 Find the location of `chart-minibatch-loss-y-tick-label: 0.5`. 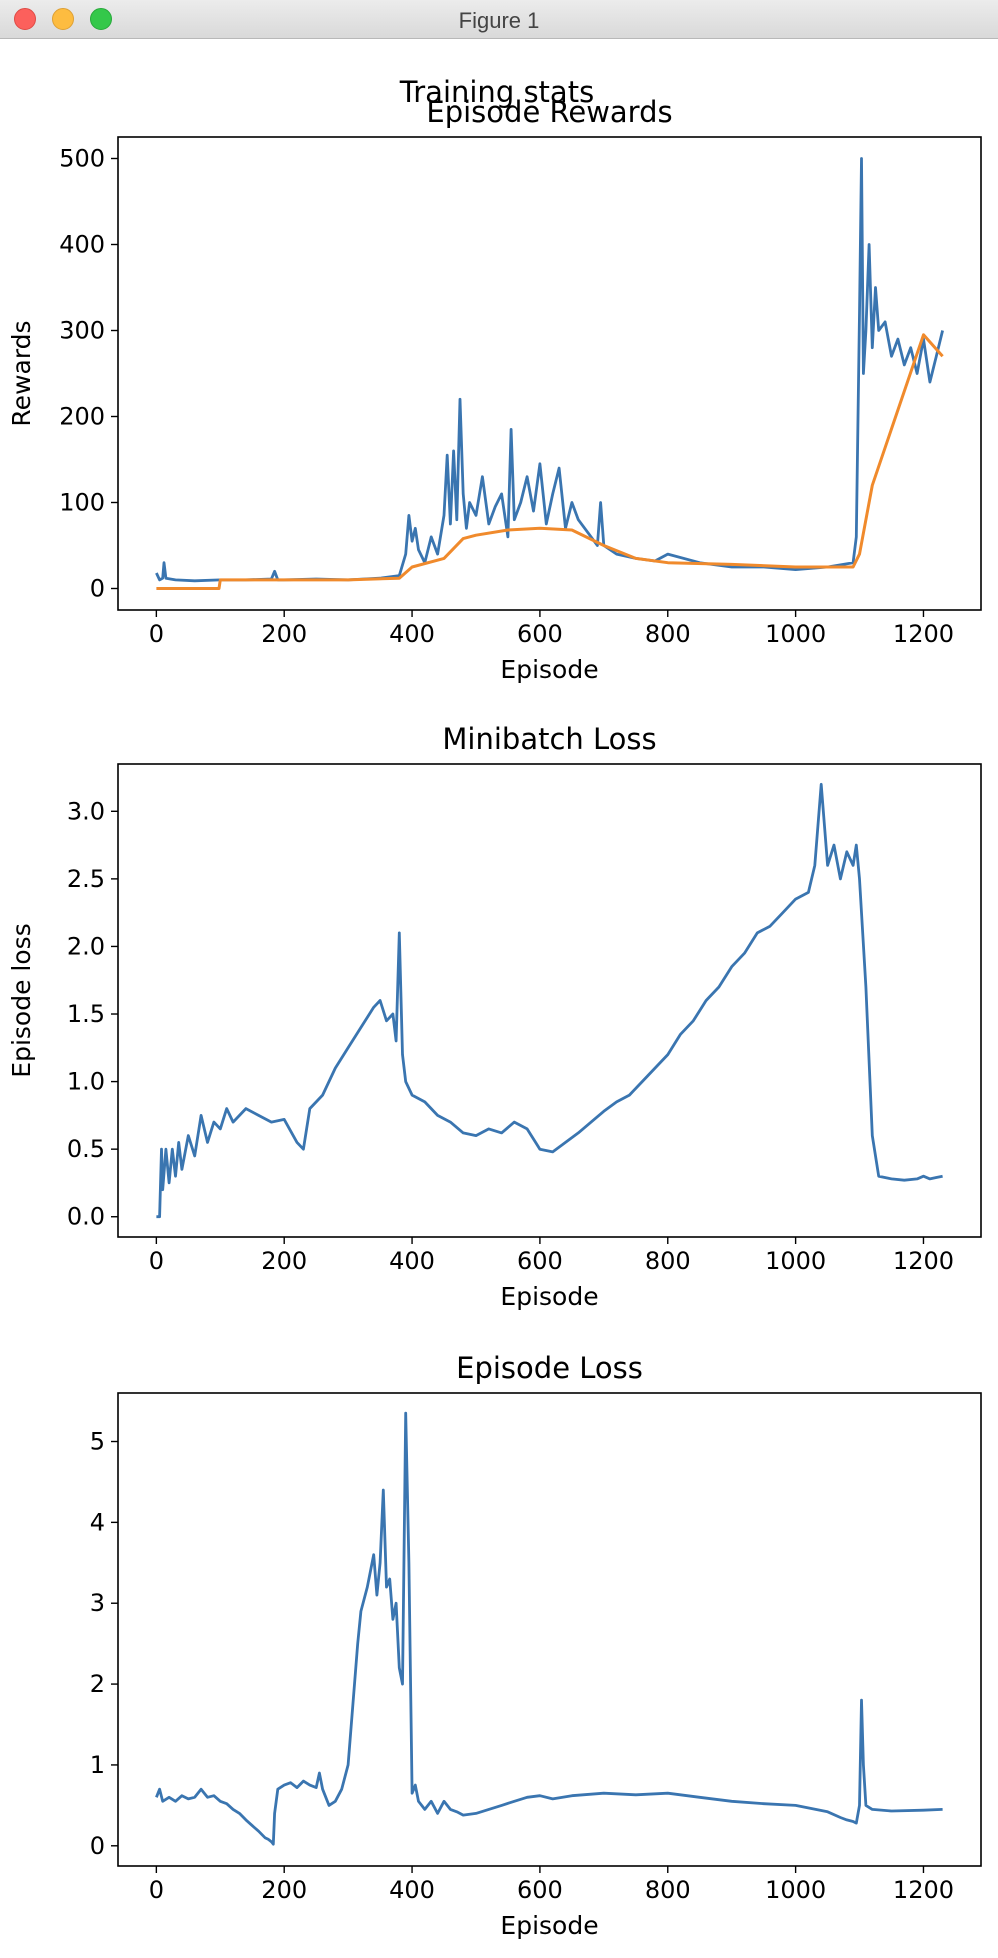

chart-minibatch-loss-y-tick-label: 0.5 is located at coordinates (86, 1149).